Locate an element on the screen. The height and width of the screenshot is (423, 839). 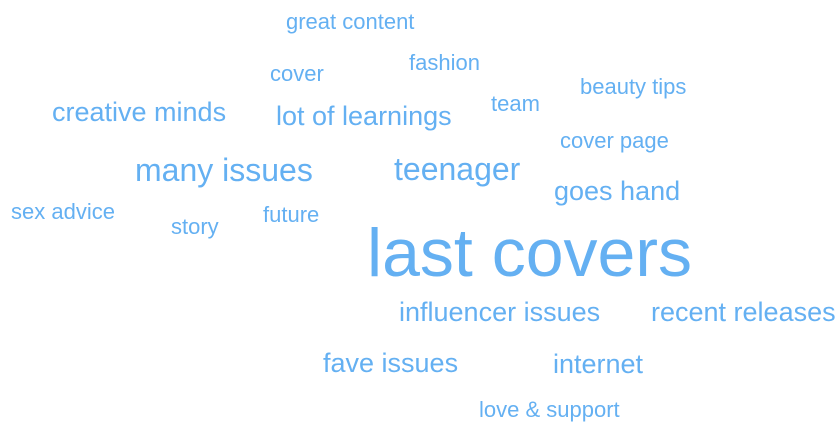
word-fashion: fashion is located at coordinates (444, 62).